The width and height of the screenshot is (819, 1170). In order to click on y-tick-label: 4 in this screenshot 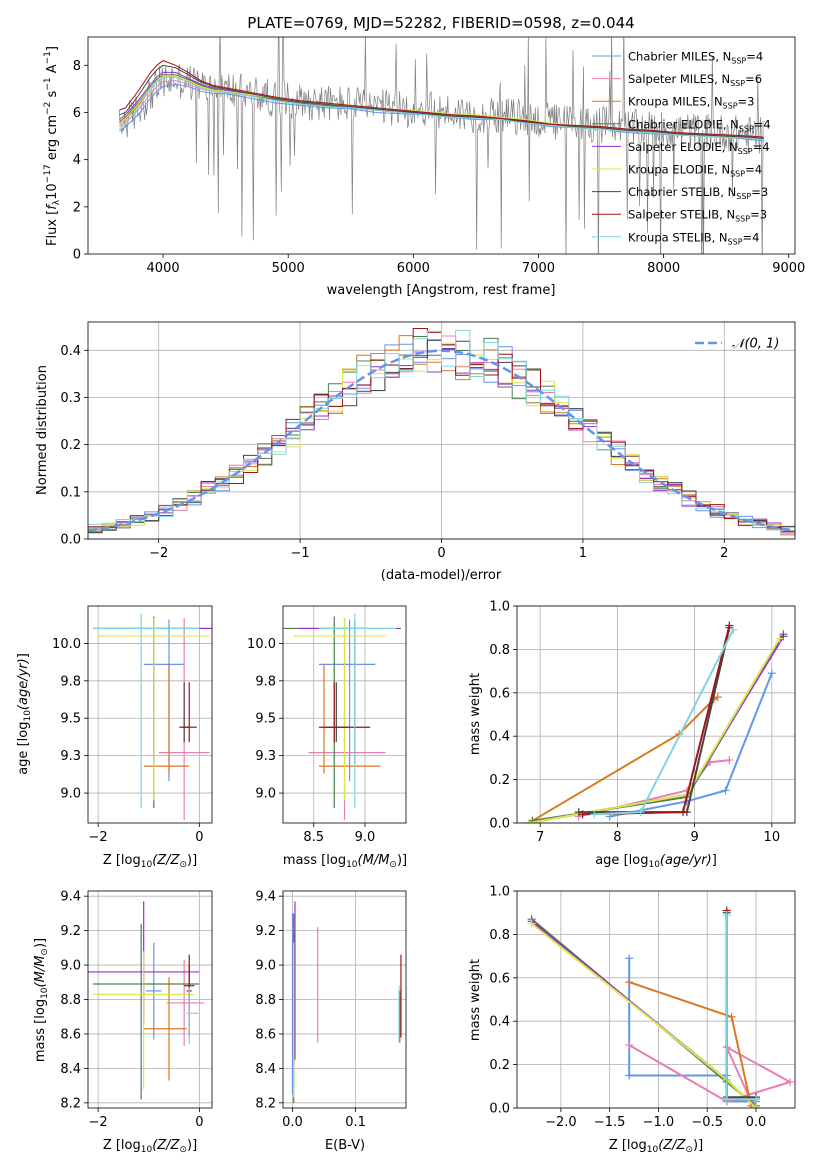, I will do `click(77, 160)`.